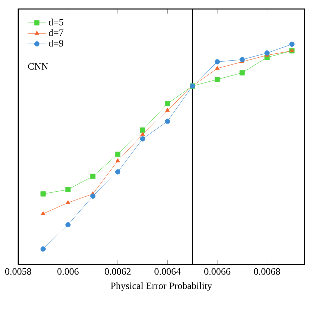  What do you see at coordinates (117, 272) in the screenshot?
I see `x-tick-label: 0.0062` at bounding box center [117, 272].